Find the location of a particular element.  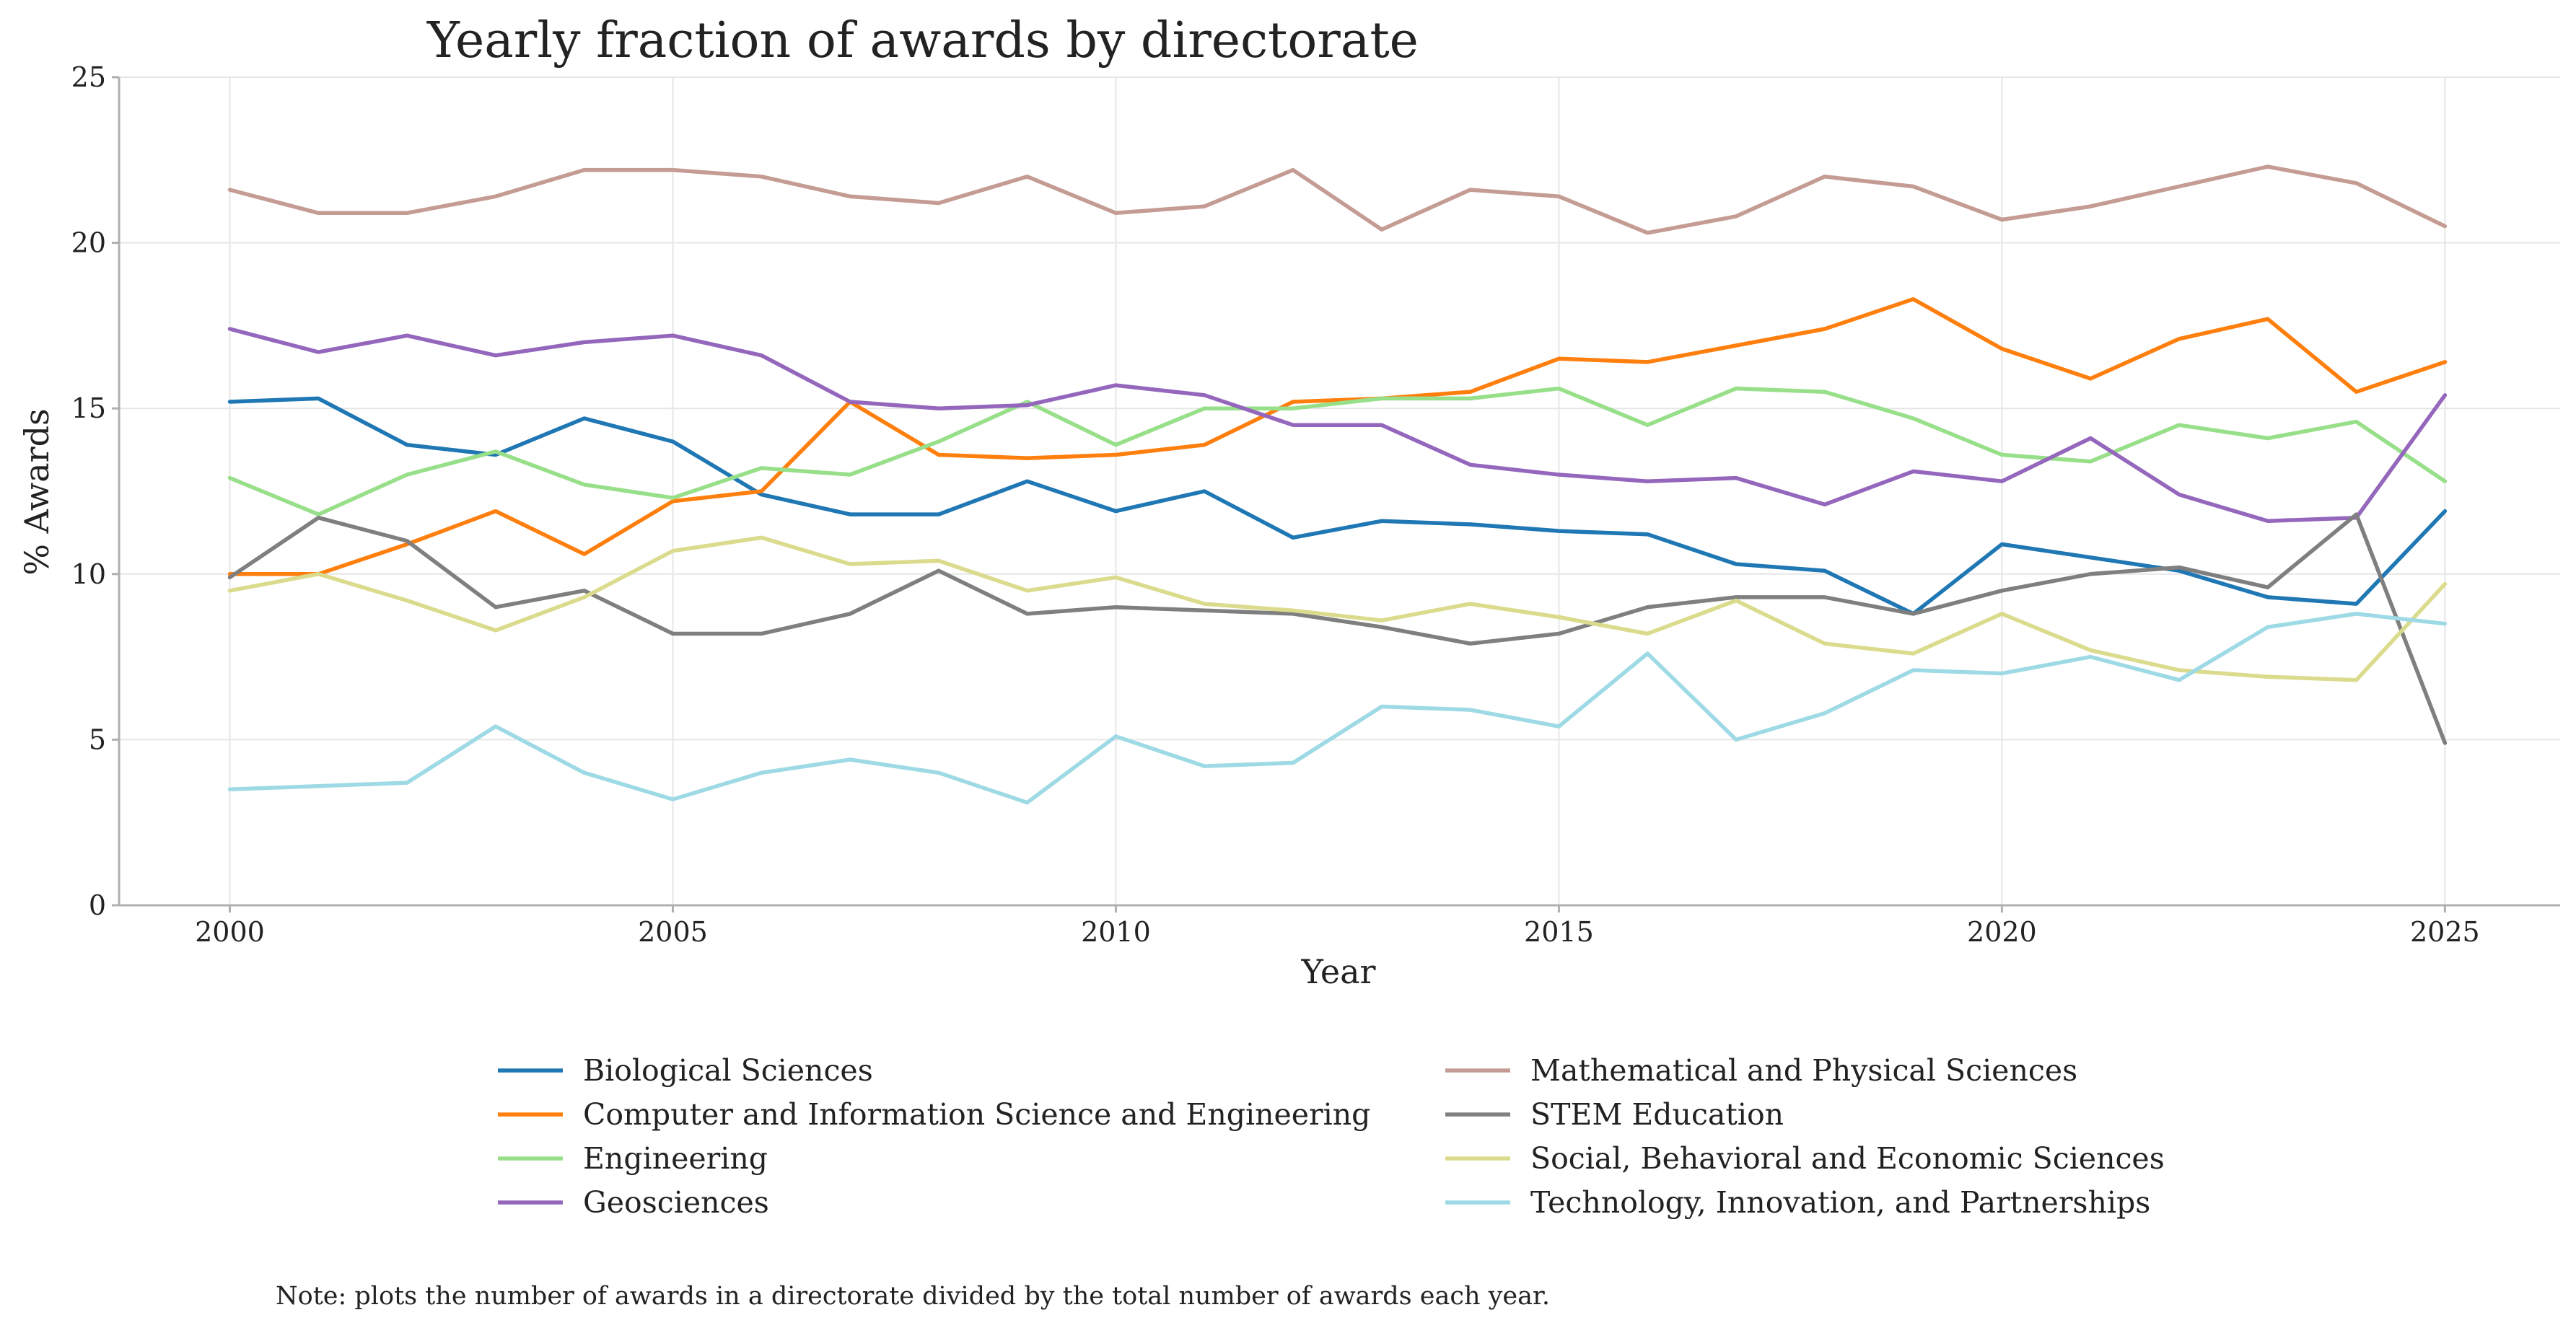

y-tick-label: 20 is located at coordinates (88, 243).